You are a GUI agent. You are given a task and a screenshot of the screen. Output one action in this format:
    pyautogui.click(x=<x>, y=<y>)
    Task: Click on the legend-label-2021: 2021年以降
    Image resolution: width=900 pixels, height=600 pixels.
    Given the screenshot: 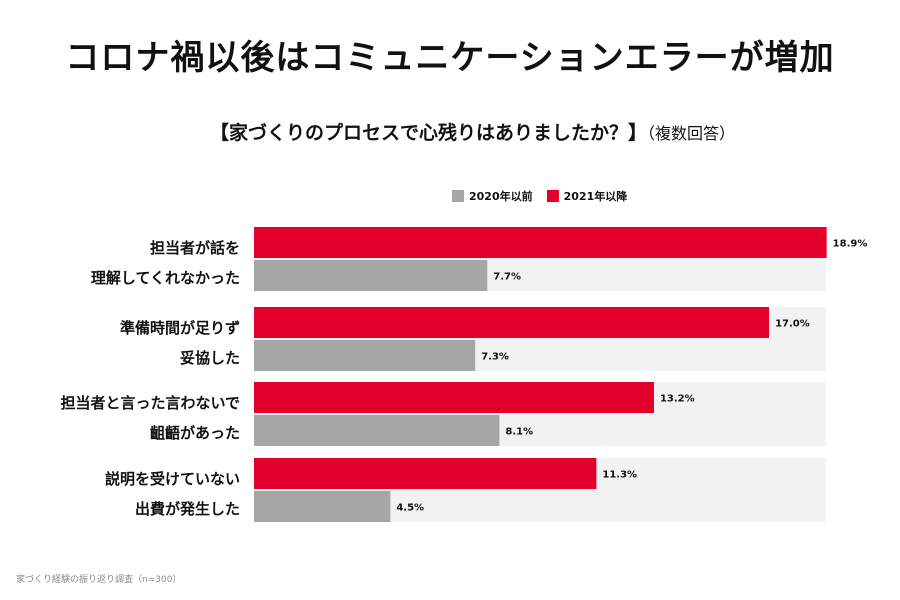 What is the action you would take?
    pyautogui.click(x=595, y=196)
    